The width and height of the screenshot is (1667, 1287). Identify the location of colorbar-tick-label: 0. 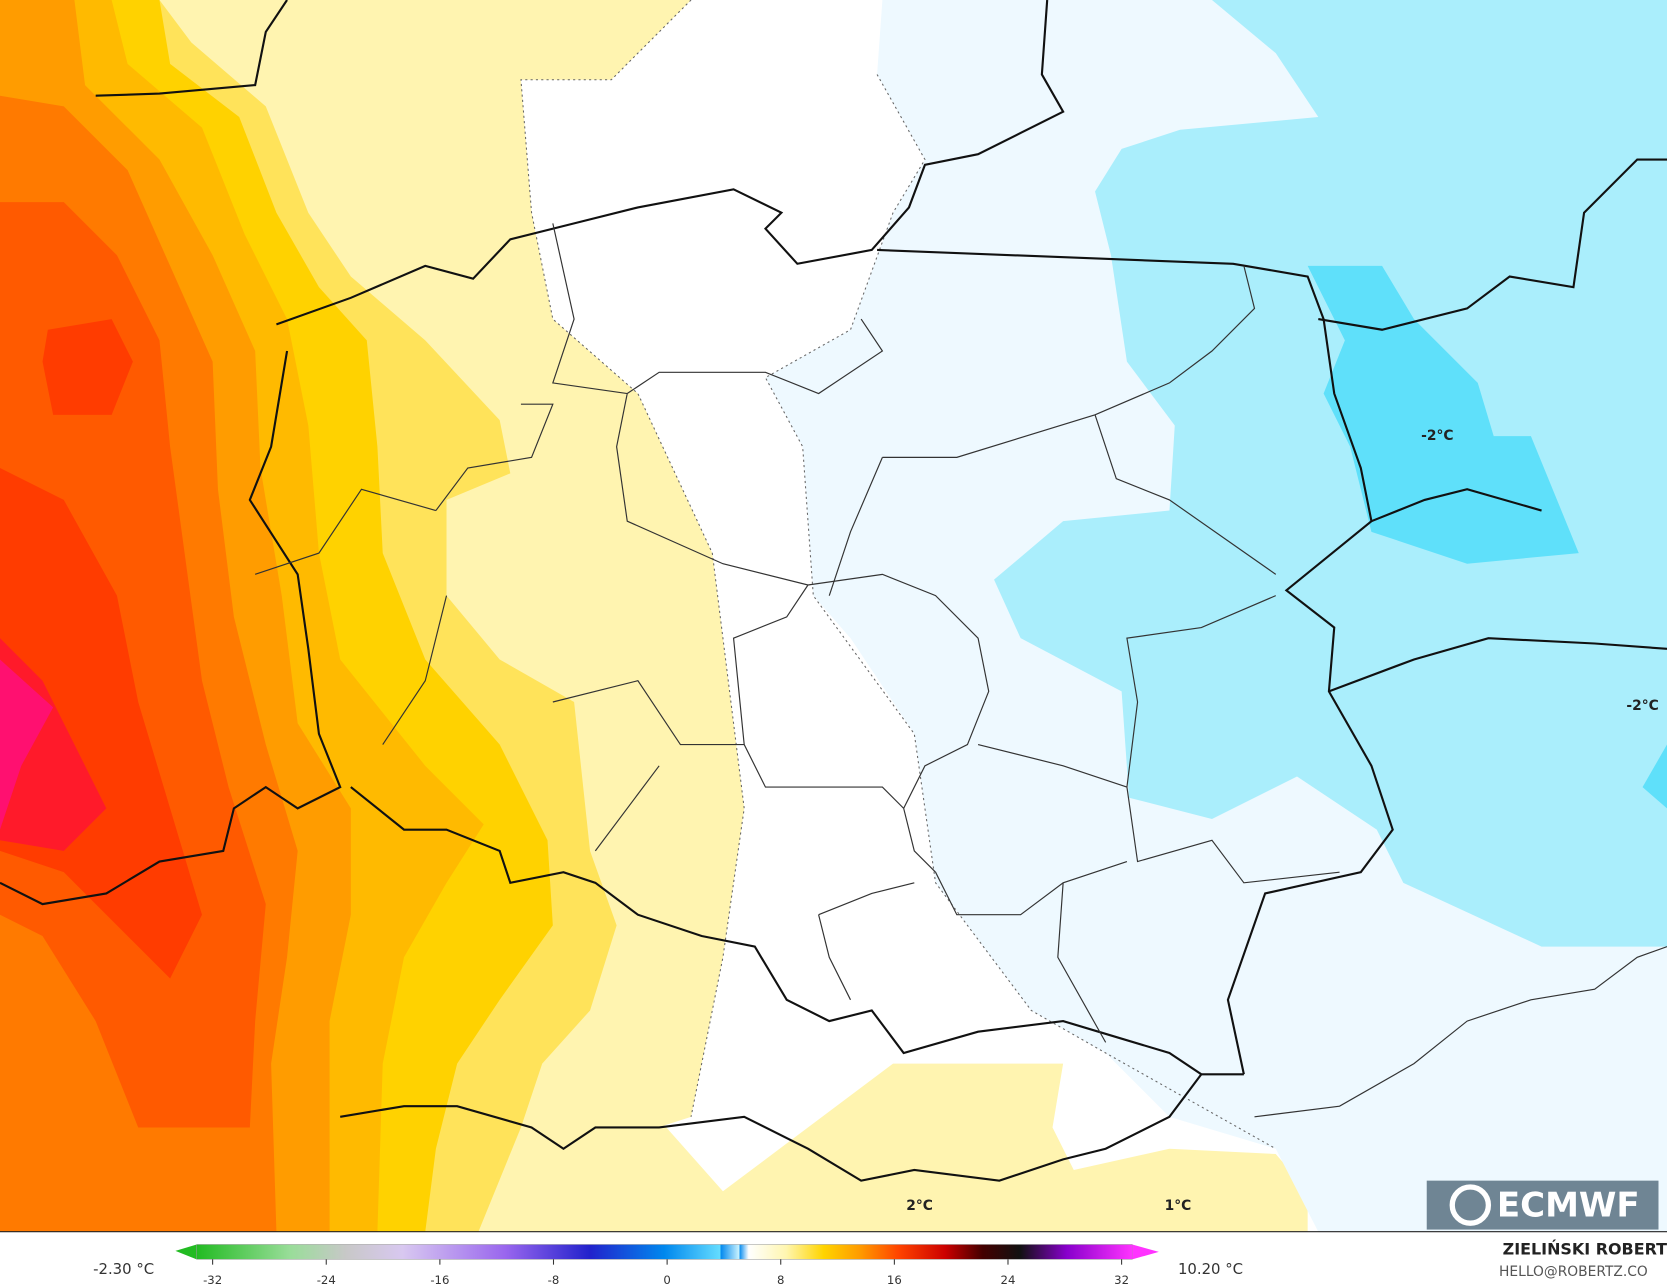
(666, 1280).